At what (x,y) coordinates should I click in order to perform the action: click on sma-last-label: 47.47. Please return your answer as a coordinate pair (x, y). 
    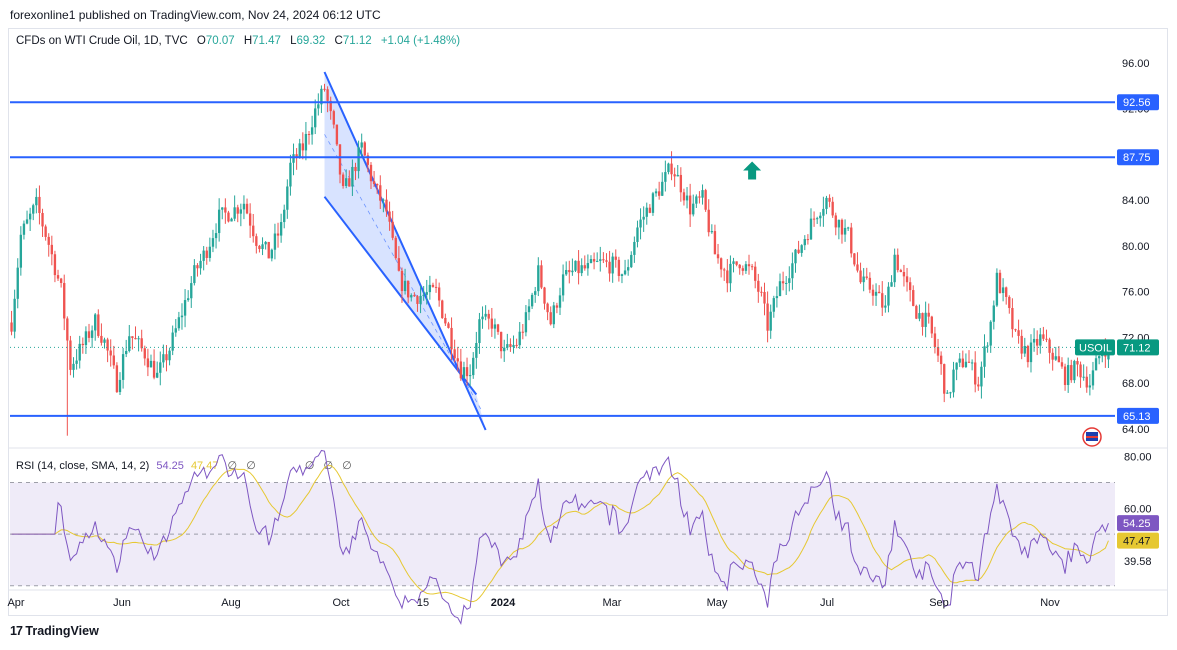
    Looking at the image, I should click on (1137, 542).